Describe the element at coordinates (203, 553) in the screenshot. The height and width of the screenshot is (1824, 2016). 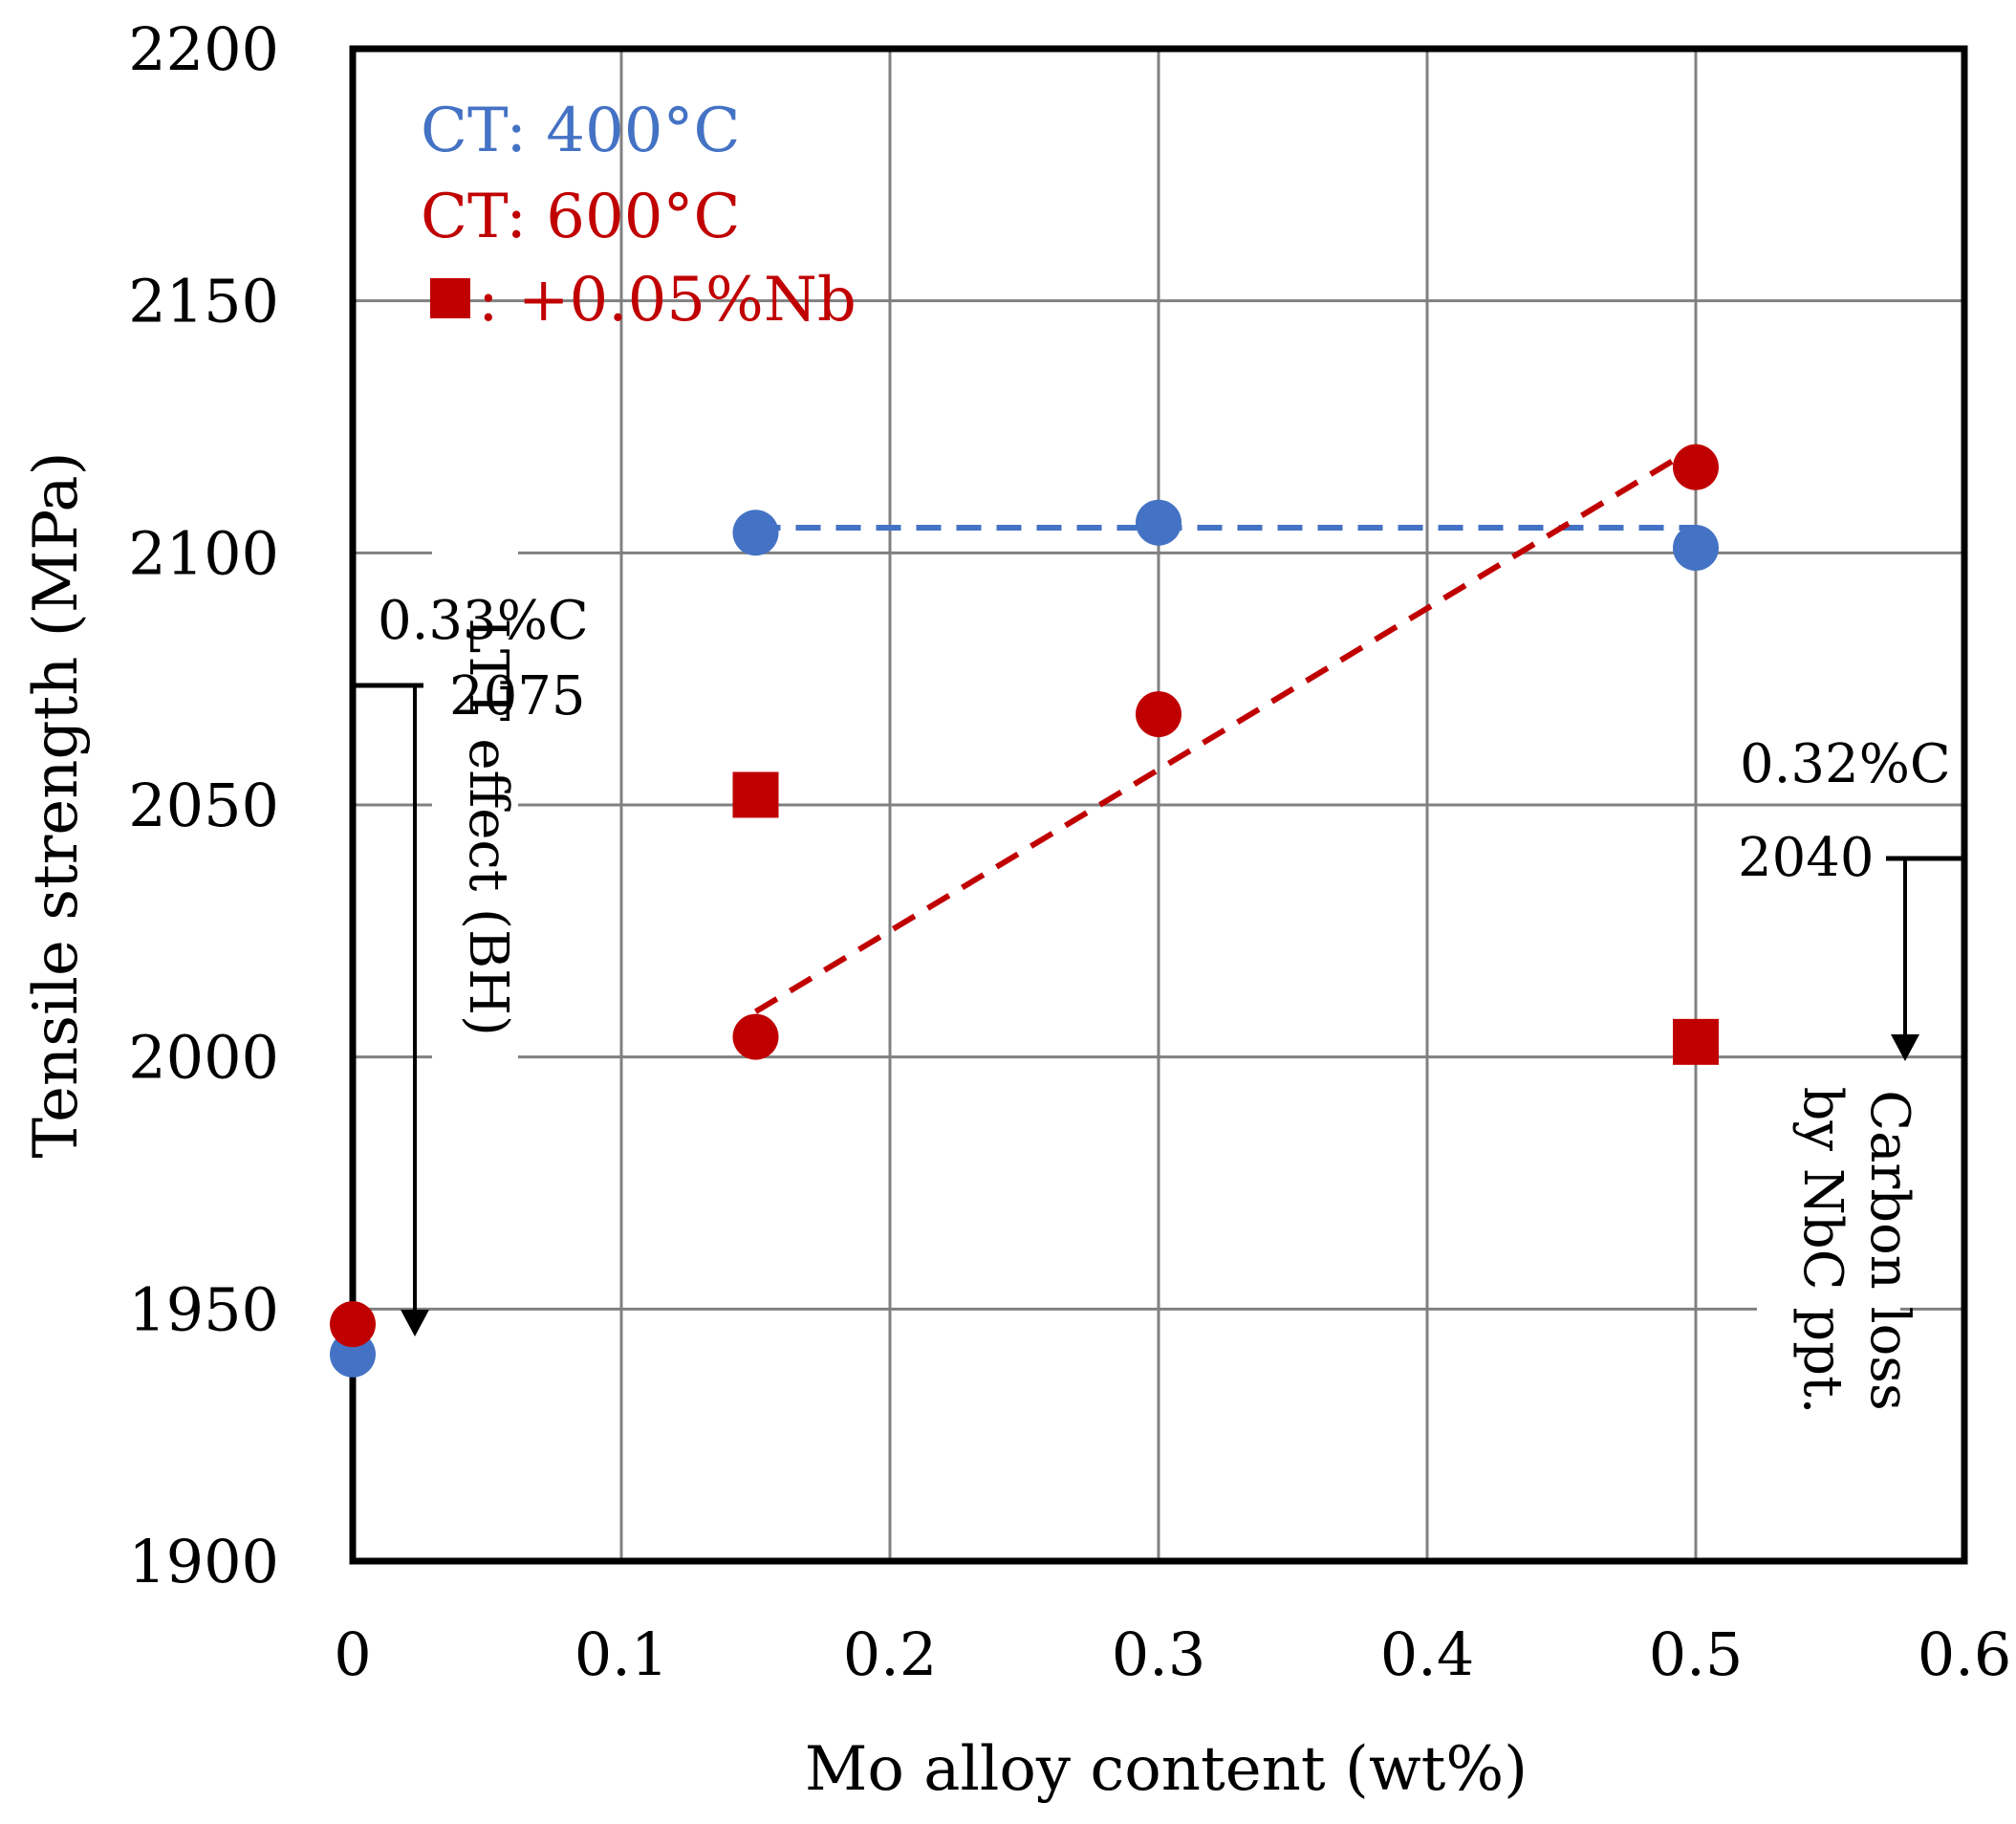
I see `y-tick-label: 2100` at that location.